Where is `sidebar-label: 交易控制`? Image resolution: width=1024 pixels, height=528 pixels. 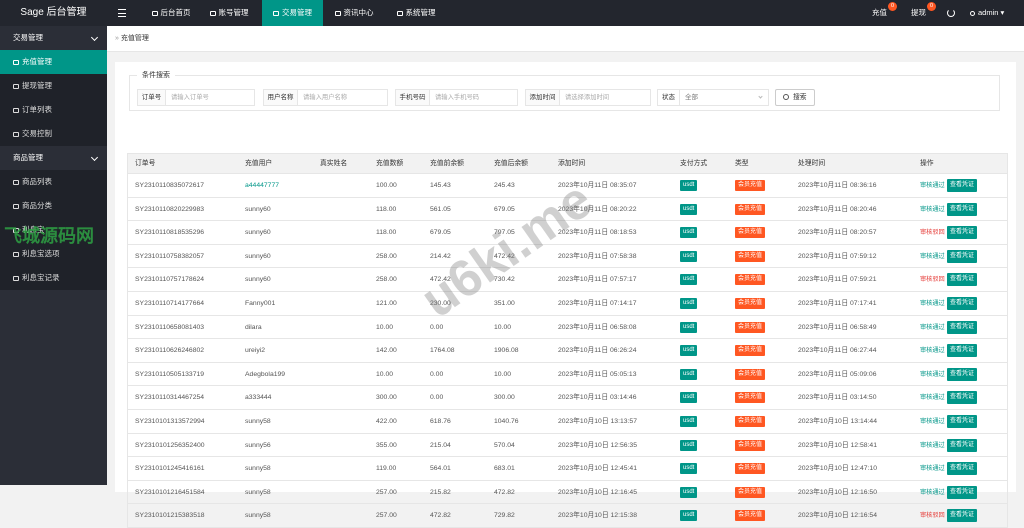 sidebar-label: 交易控制 is located at coordinates (37, 133).